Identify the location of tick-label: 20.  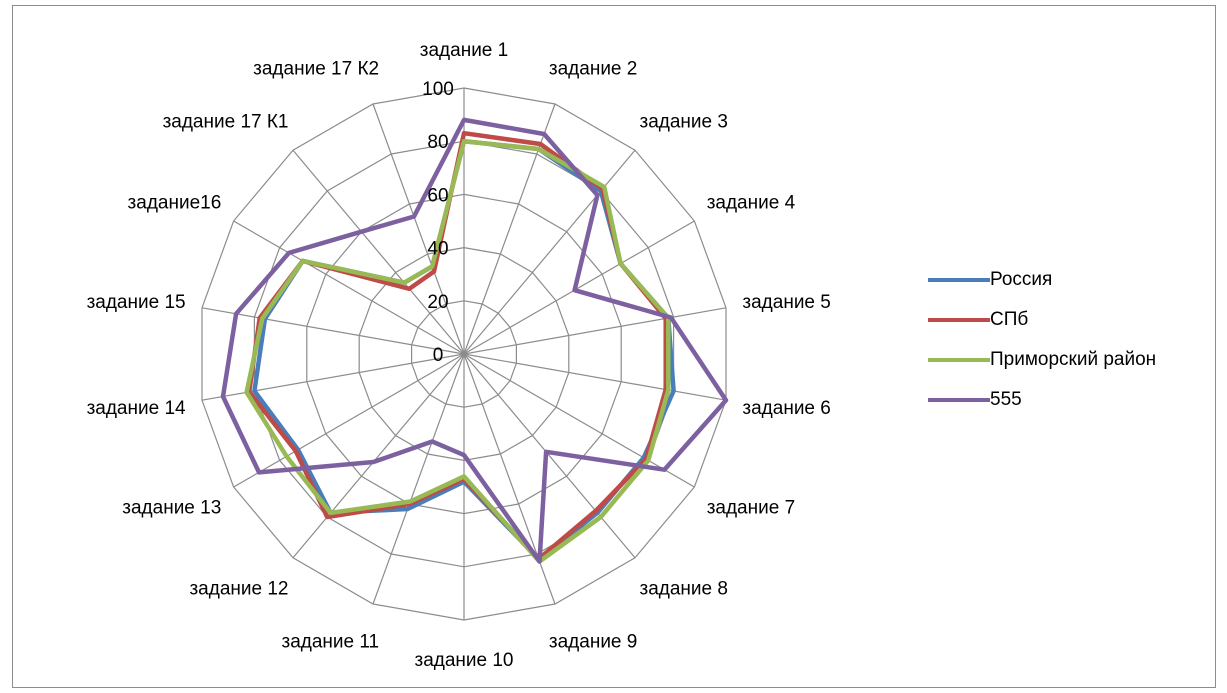
(437, 302).